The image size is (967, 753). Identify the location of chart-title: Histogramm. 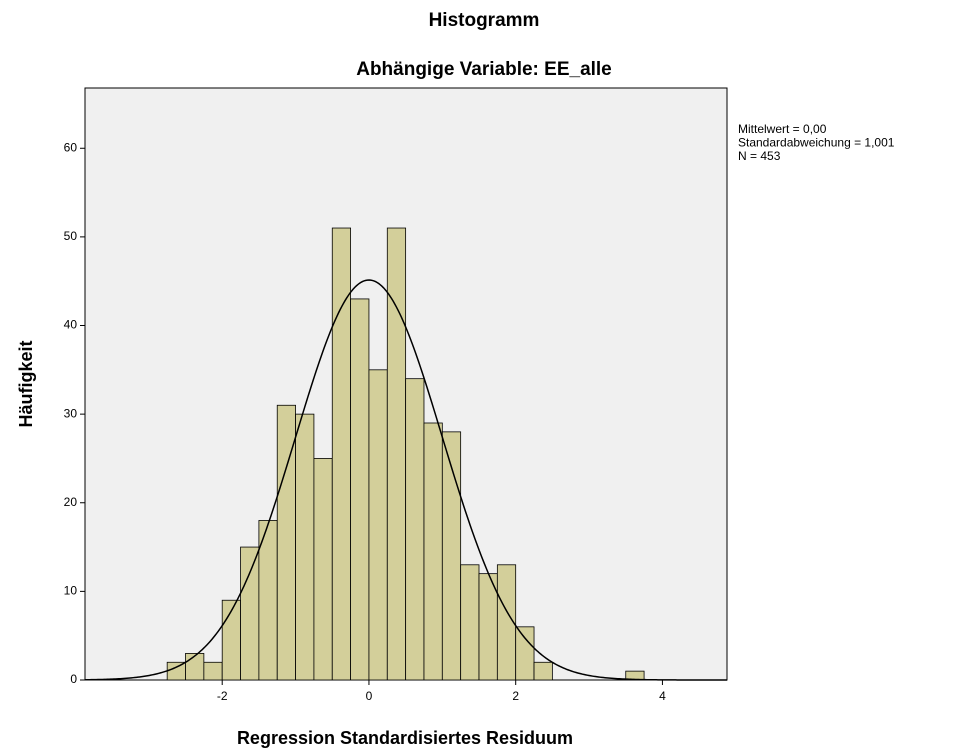
(484, 20).